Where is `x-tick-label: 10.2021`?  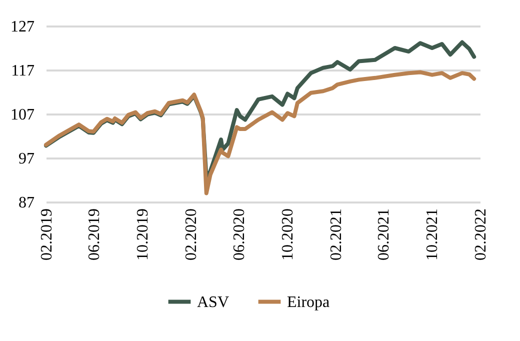
x-tick-label: 10.2021 is located at coordinates (432, 234).